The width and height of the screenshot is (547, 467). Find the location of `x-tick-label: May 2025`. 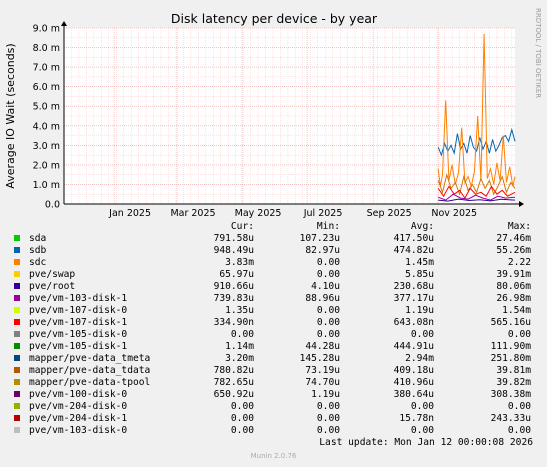

x-tick-label: May 2025 is located at coordinates (258, 213).